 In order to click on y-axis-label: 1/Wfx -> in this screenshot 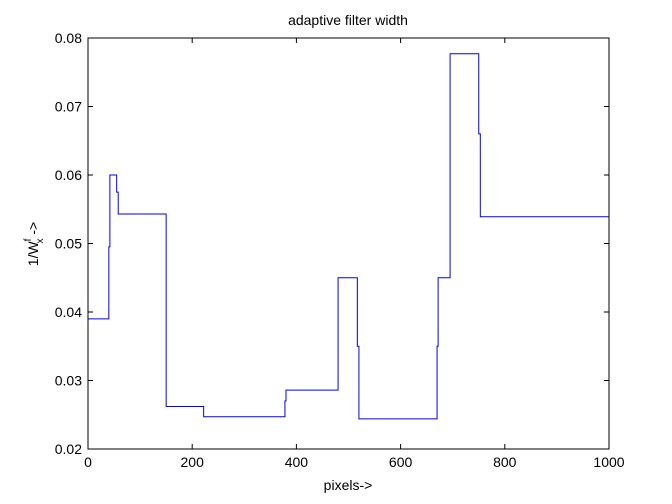, I will do `click(34, 244)`.